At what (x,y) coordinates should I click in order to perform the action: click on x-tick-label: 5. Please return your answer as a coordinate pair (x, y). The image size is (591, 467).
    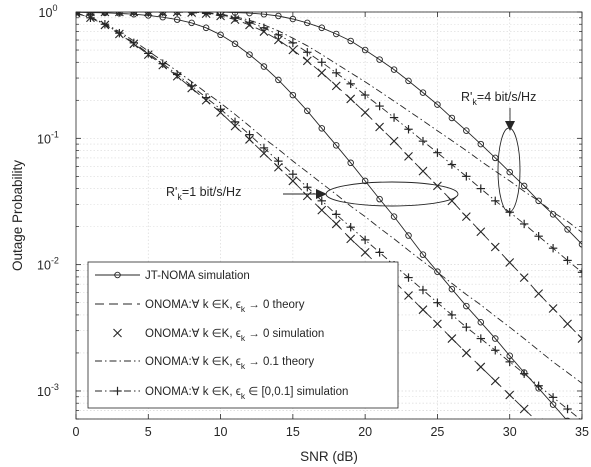
    Looking at the image, I should click on (148, 432).